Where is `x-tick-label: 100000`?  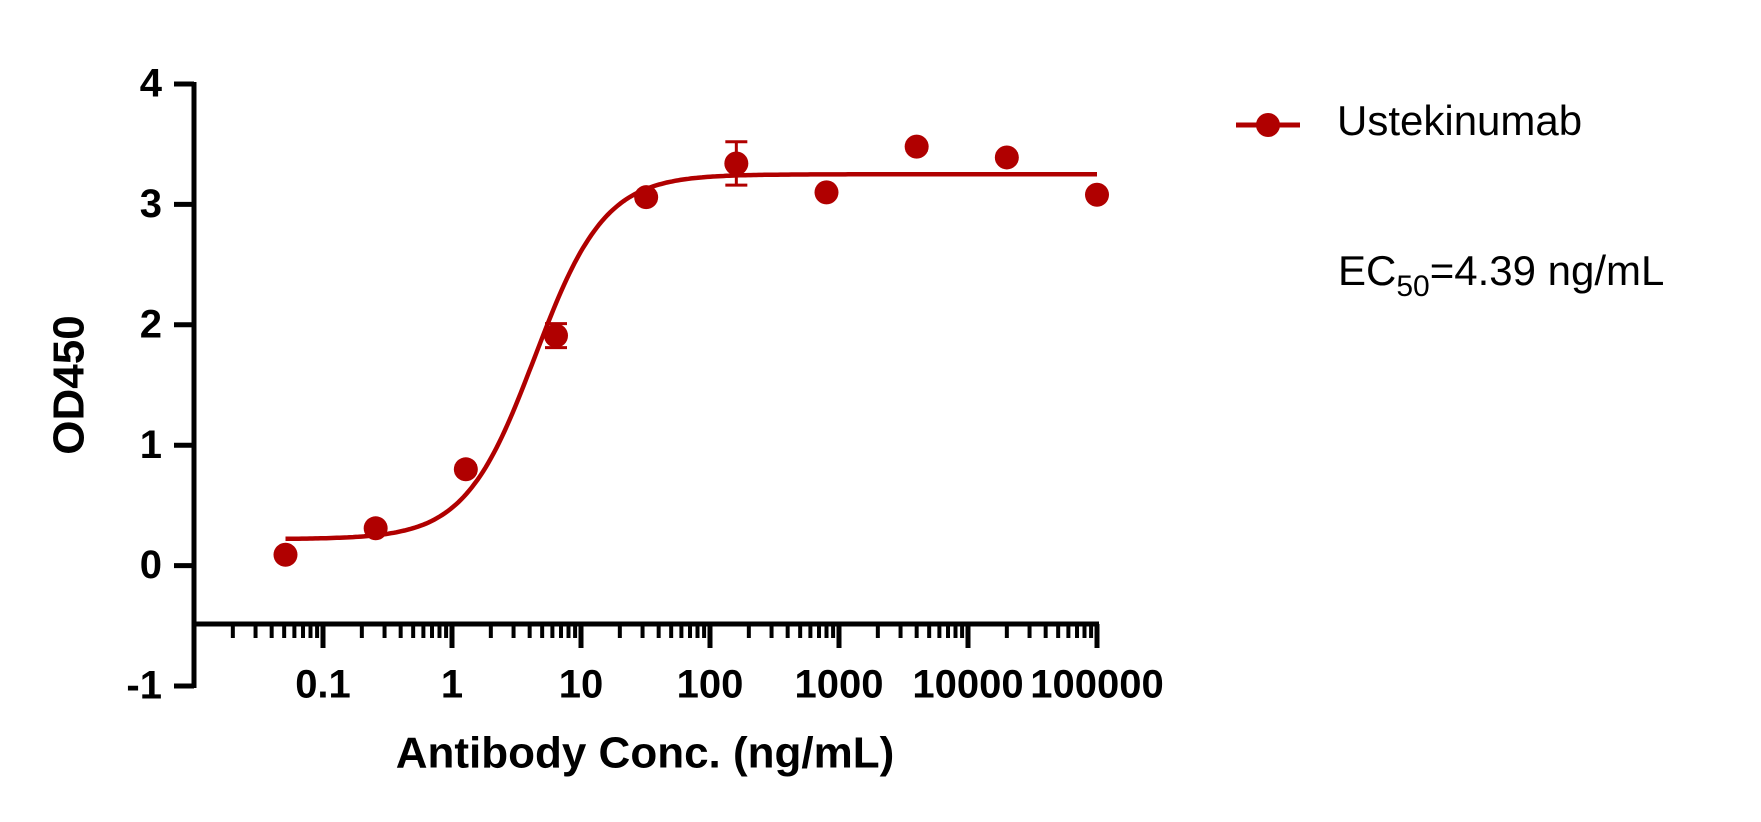 x-tick-label: 100000 is located at coordinates (1096, 685).